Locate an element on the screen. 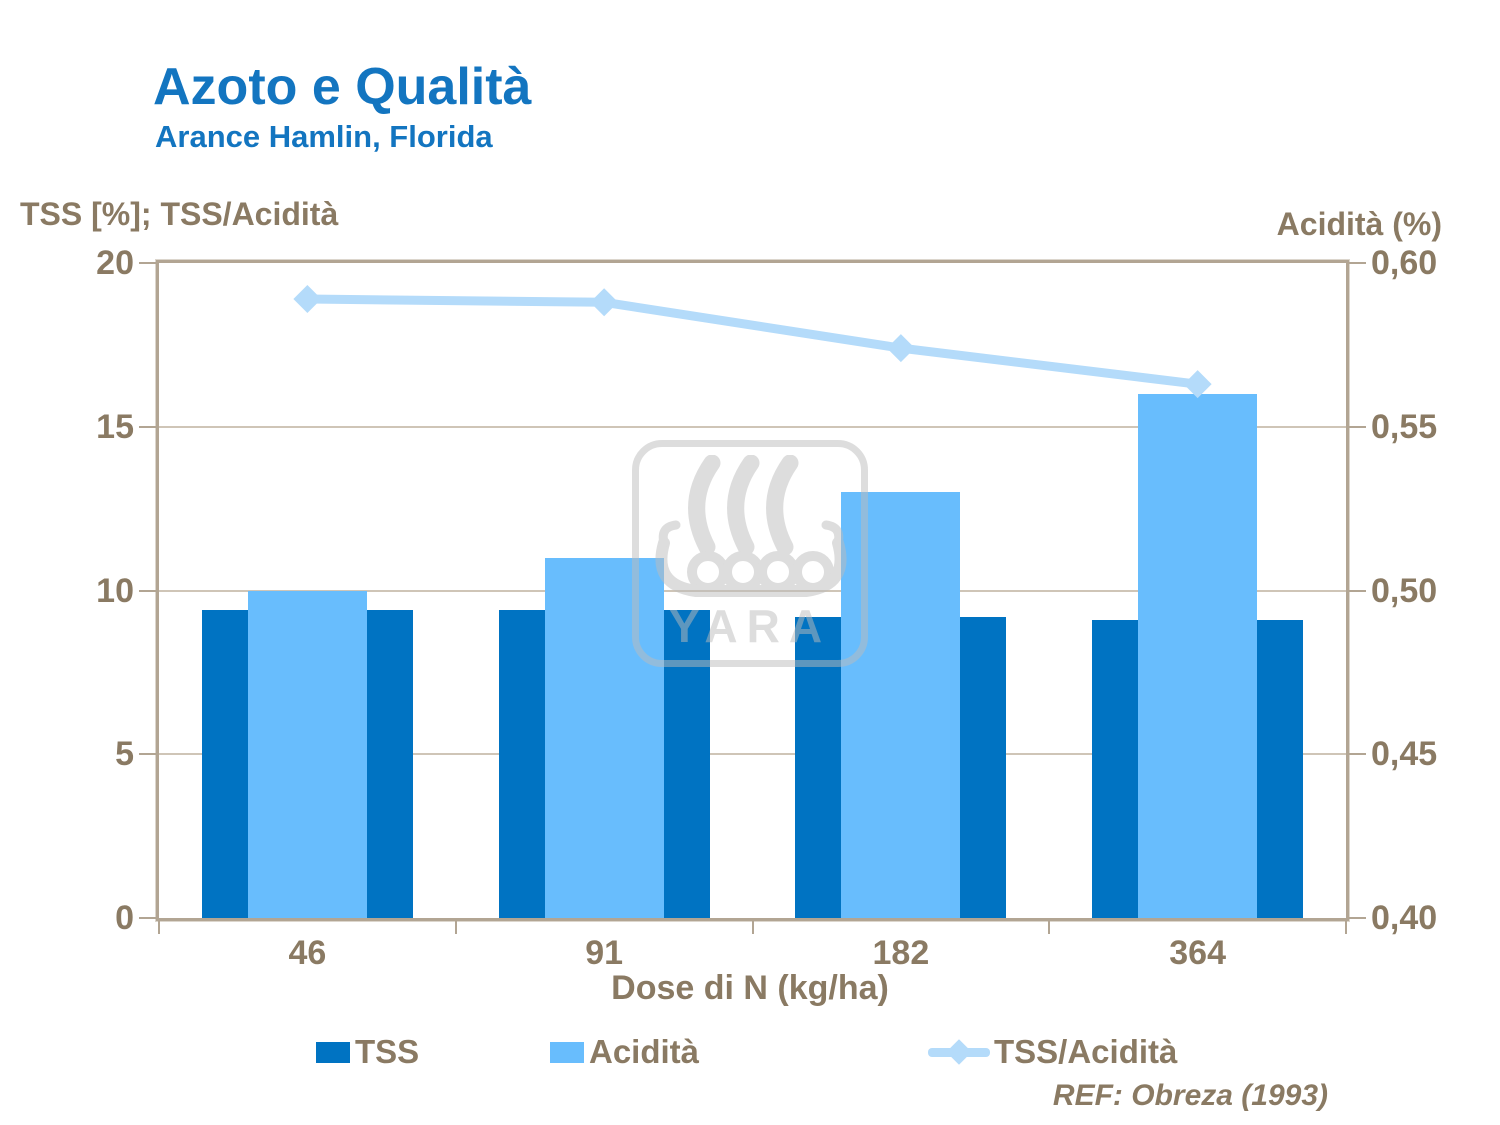 Image resolution: width=1500 pixels, height=1125 pixels. right-axis-tick-label: 0,55 is located at coordinates (1404, 426).